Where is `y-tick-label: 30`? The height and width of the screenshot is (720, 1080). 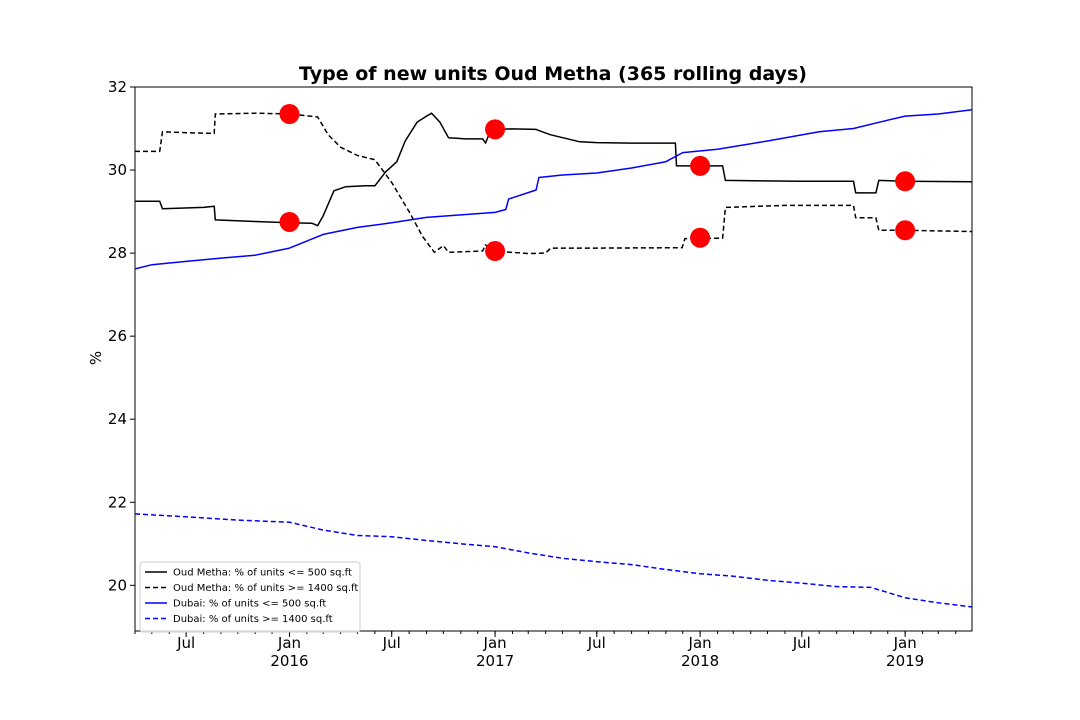
y-tick-label: 30 is located at coordinates (117, 170).